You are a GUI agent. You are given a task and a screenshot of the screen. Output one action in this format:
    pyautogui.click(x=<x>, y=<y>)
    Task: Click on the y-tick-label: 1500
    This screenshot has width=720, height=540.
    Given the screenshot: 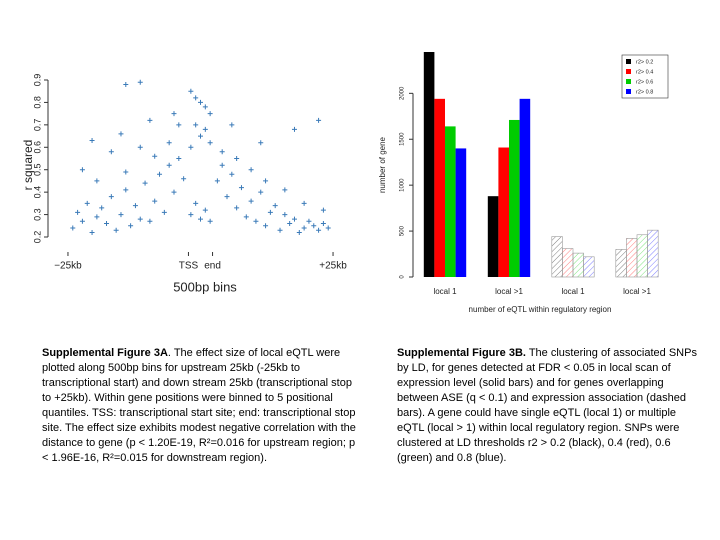 What is the action you would take?
    pyautogui.click(x=403, y=139)
    